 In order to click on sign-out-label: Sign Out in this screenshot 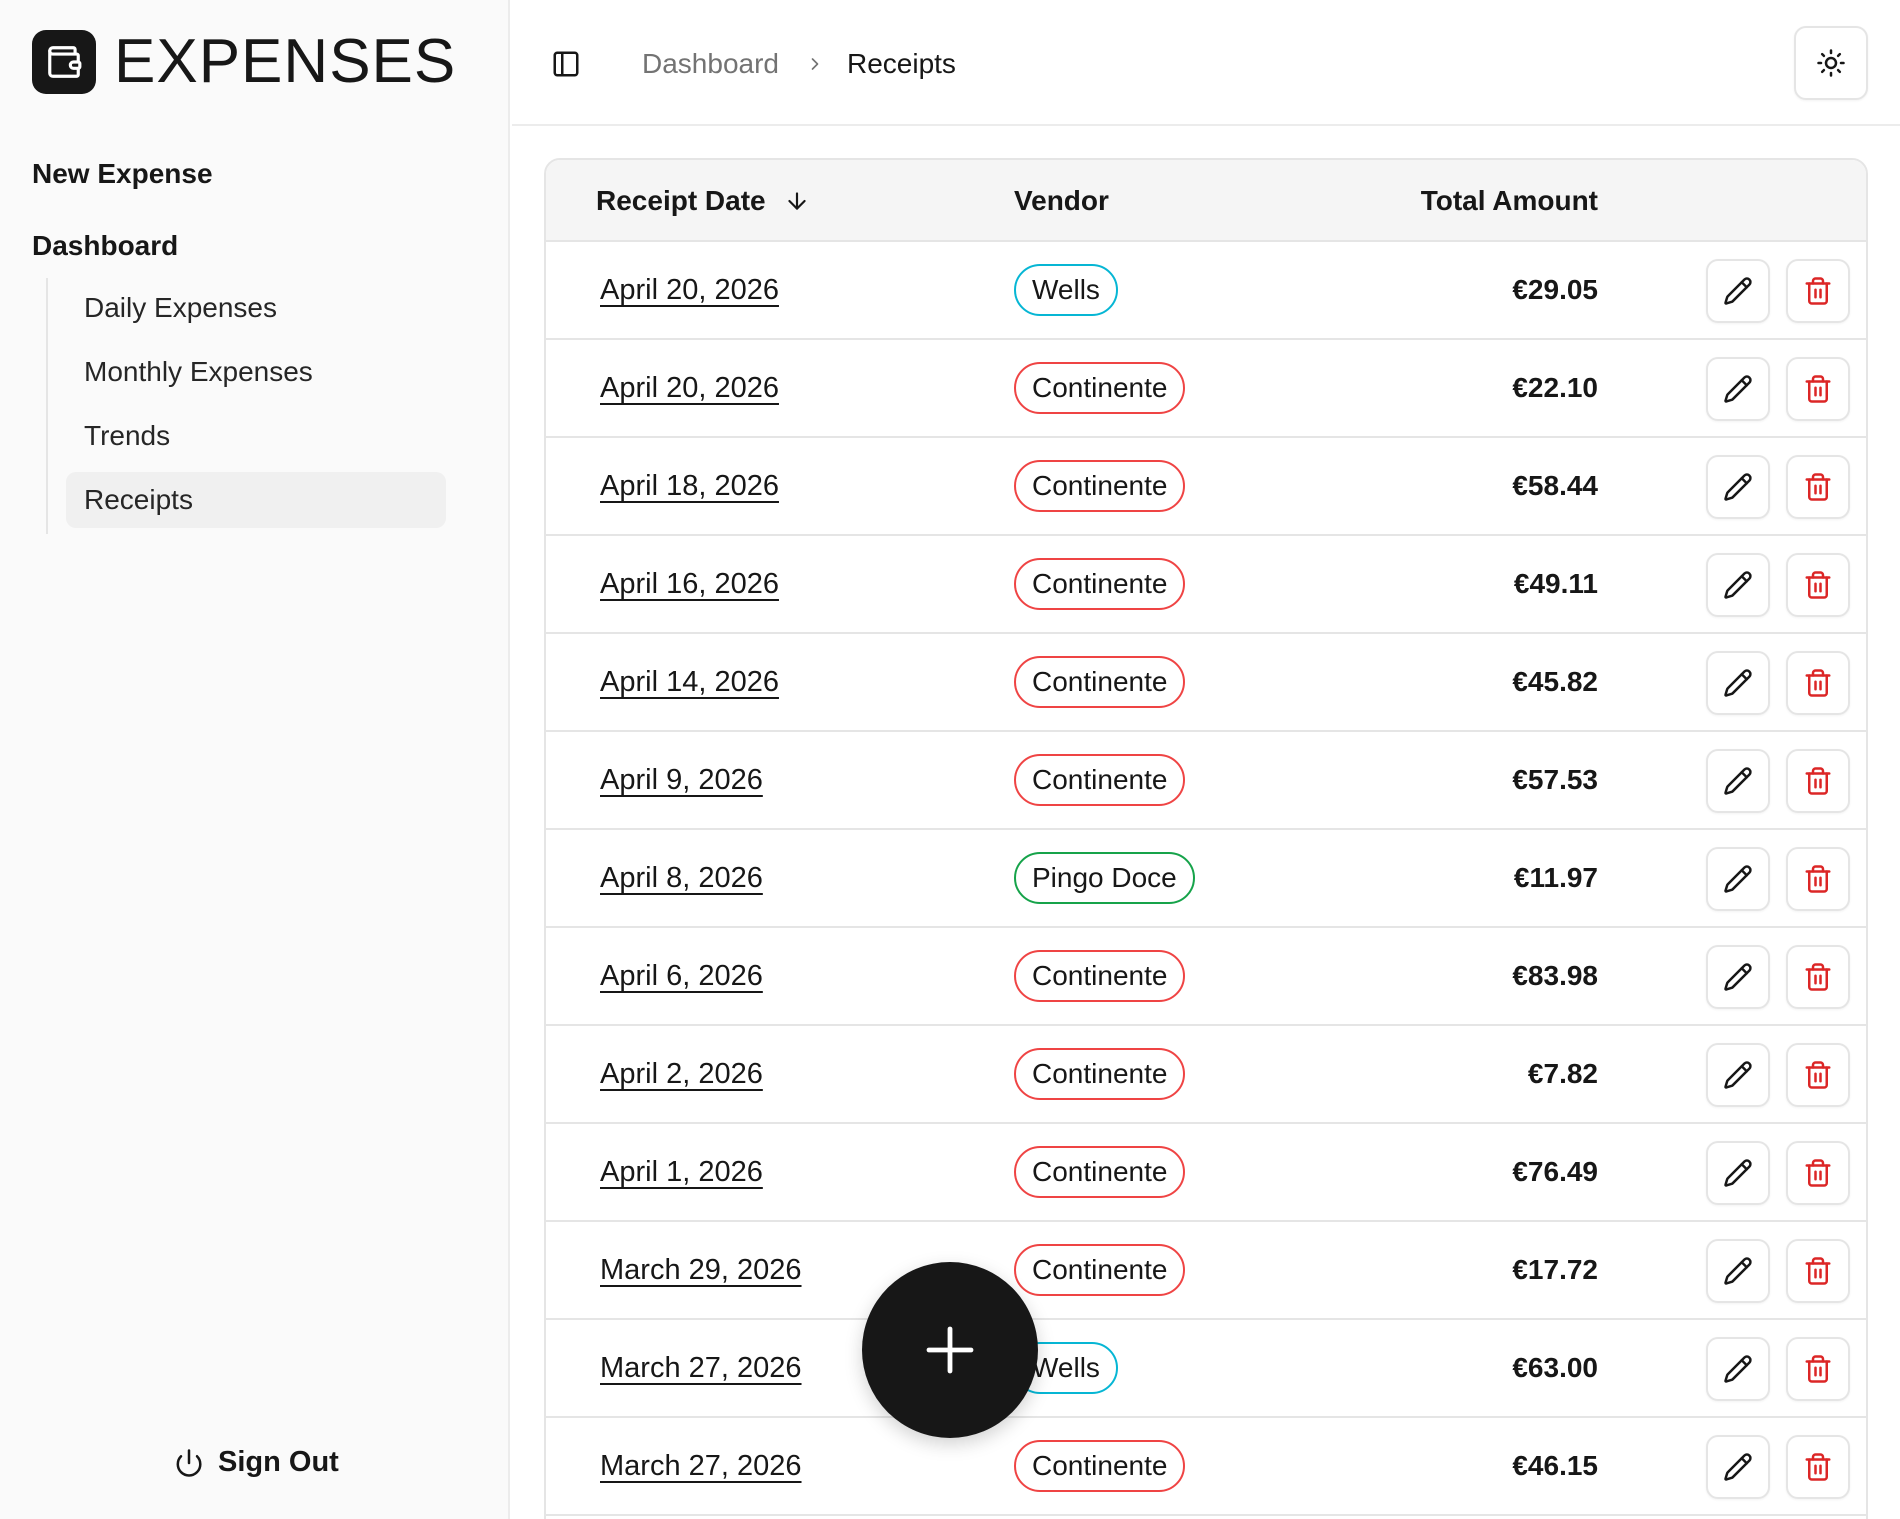, I will do `click(278, 1462)`.